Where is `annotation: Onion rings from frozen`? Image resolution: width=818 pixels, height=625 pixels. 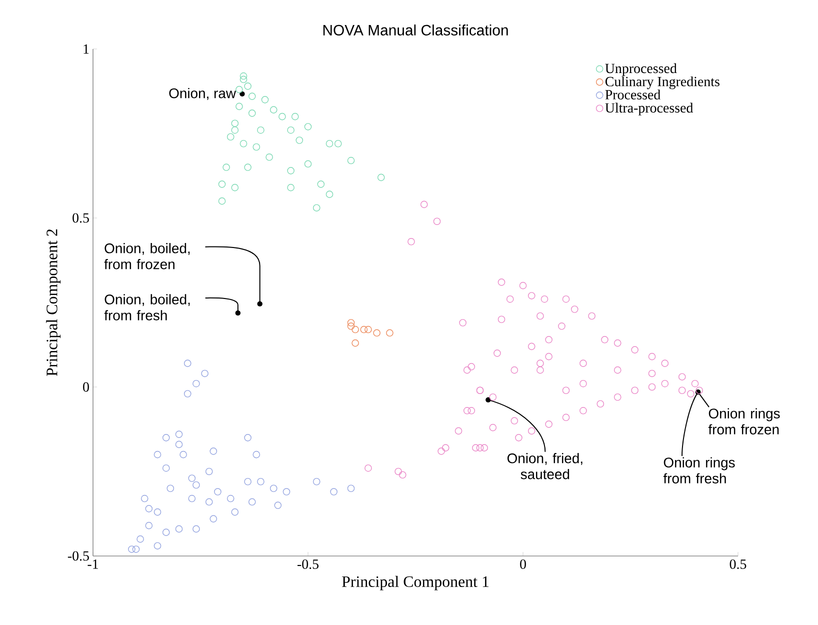
annotation: Onion rings from frozen is located at coordinates (744, 421).